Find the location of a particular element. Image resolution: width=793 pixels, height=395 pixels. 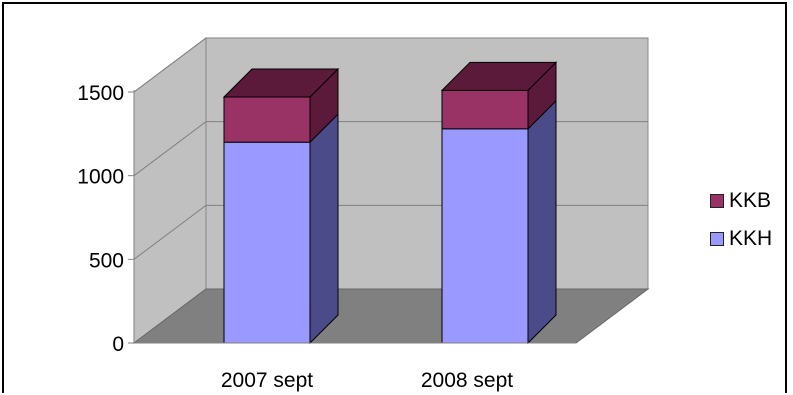

x-tick-label: 2007 sept is located at coordinates (267, 380).